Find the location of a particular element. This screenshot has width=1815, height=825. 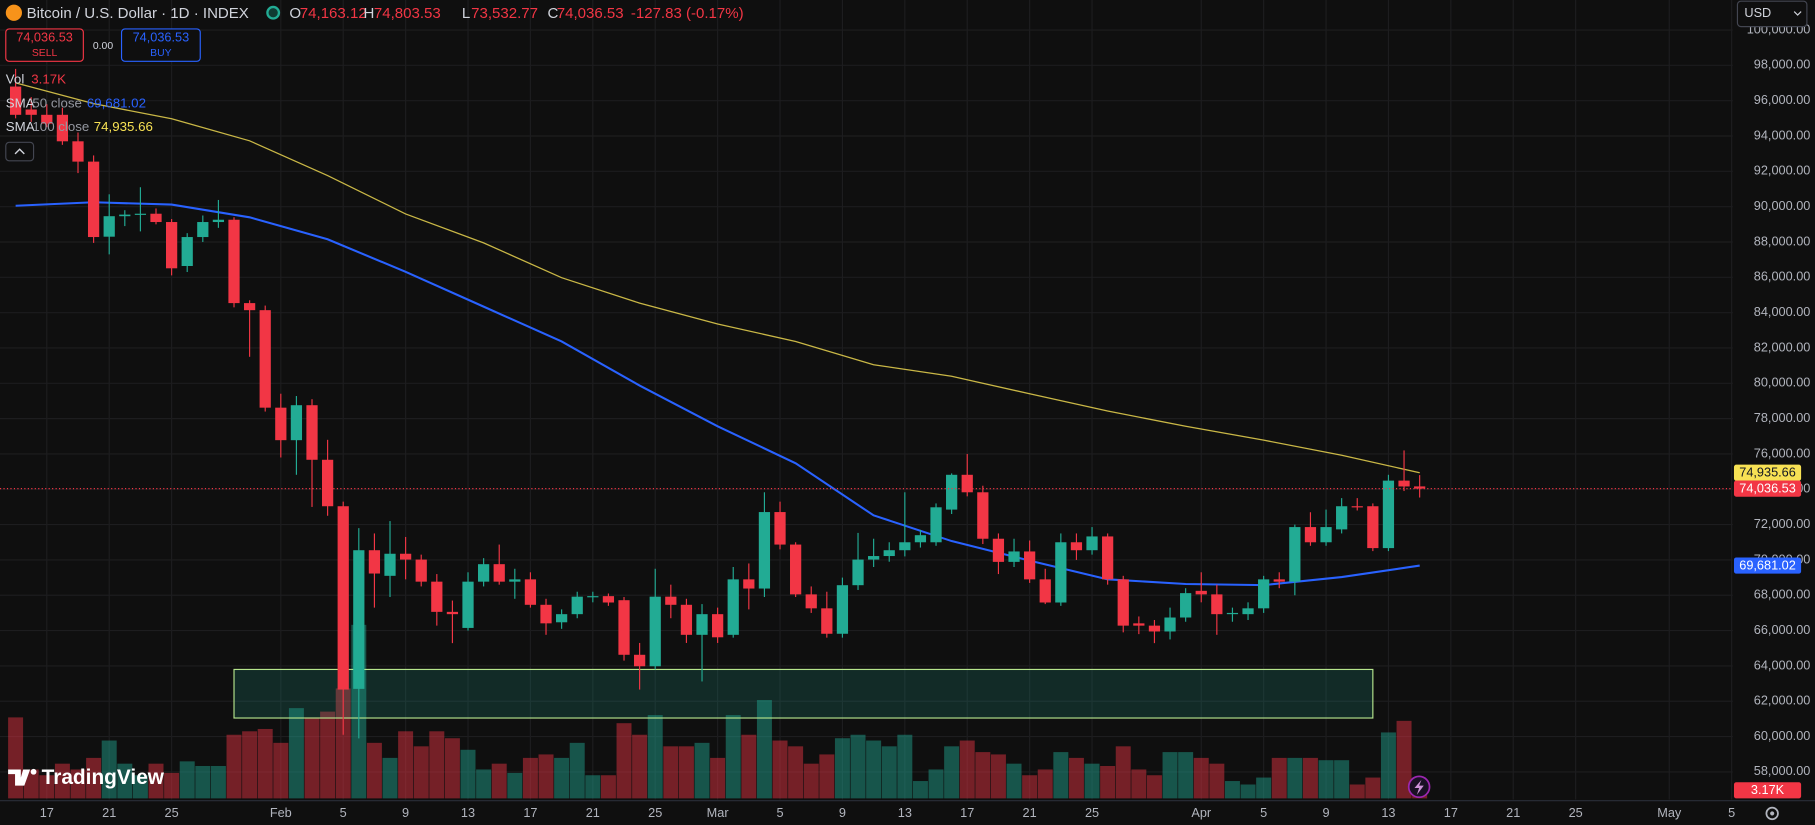

x-tick-label: 25 is located at coordinates (172, 812).